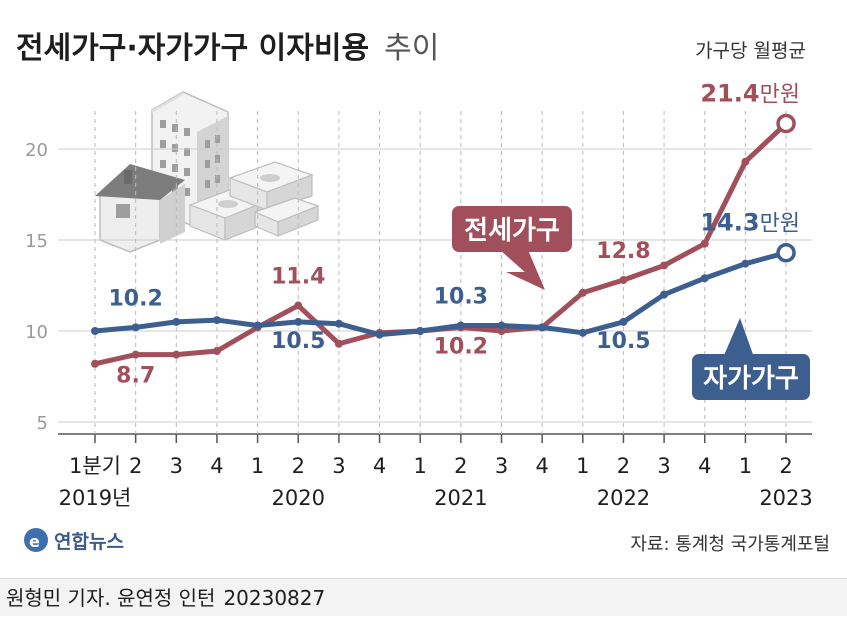 This screenshot has width=847, height=617. What do you see at coordinates (461, 297) in the screenshot?
I see `data-label: 10.3` at bounding box center [461, 297].